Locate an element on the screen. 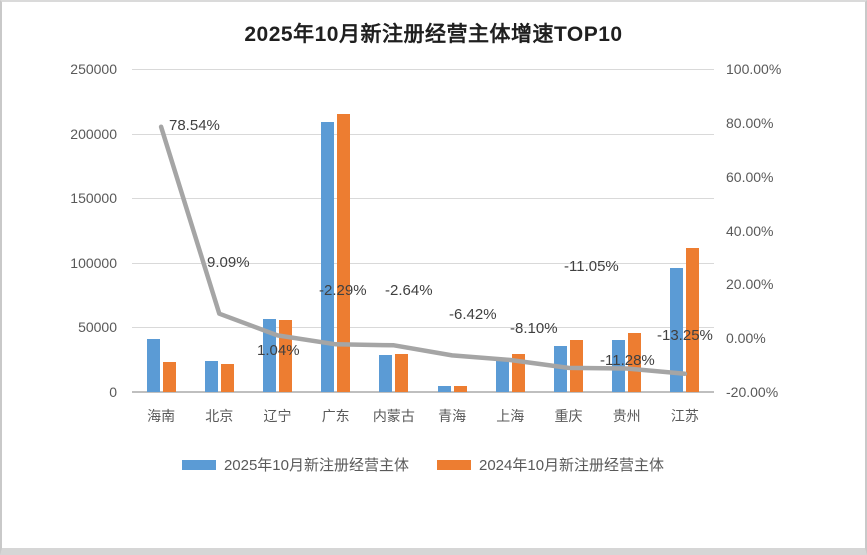 This screenshot has height=555, width=867. growth-data-label-内蒙古: -2.64% is located at coordinates (409, 290).